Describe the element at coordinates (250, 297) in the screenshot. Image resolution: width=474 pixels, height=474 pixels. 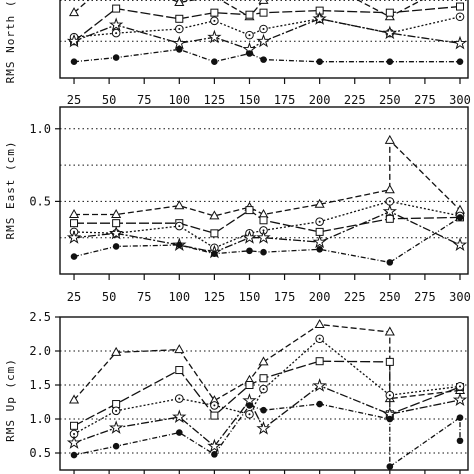
I see `x-tick-label: 150` at that location.